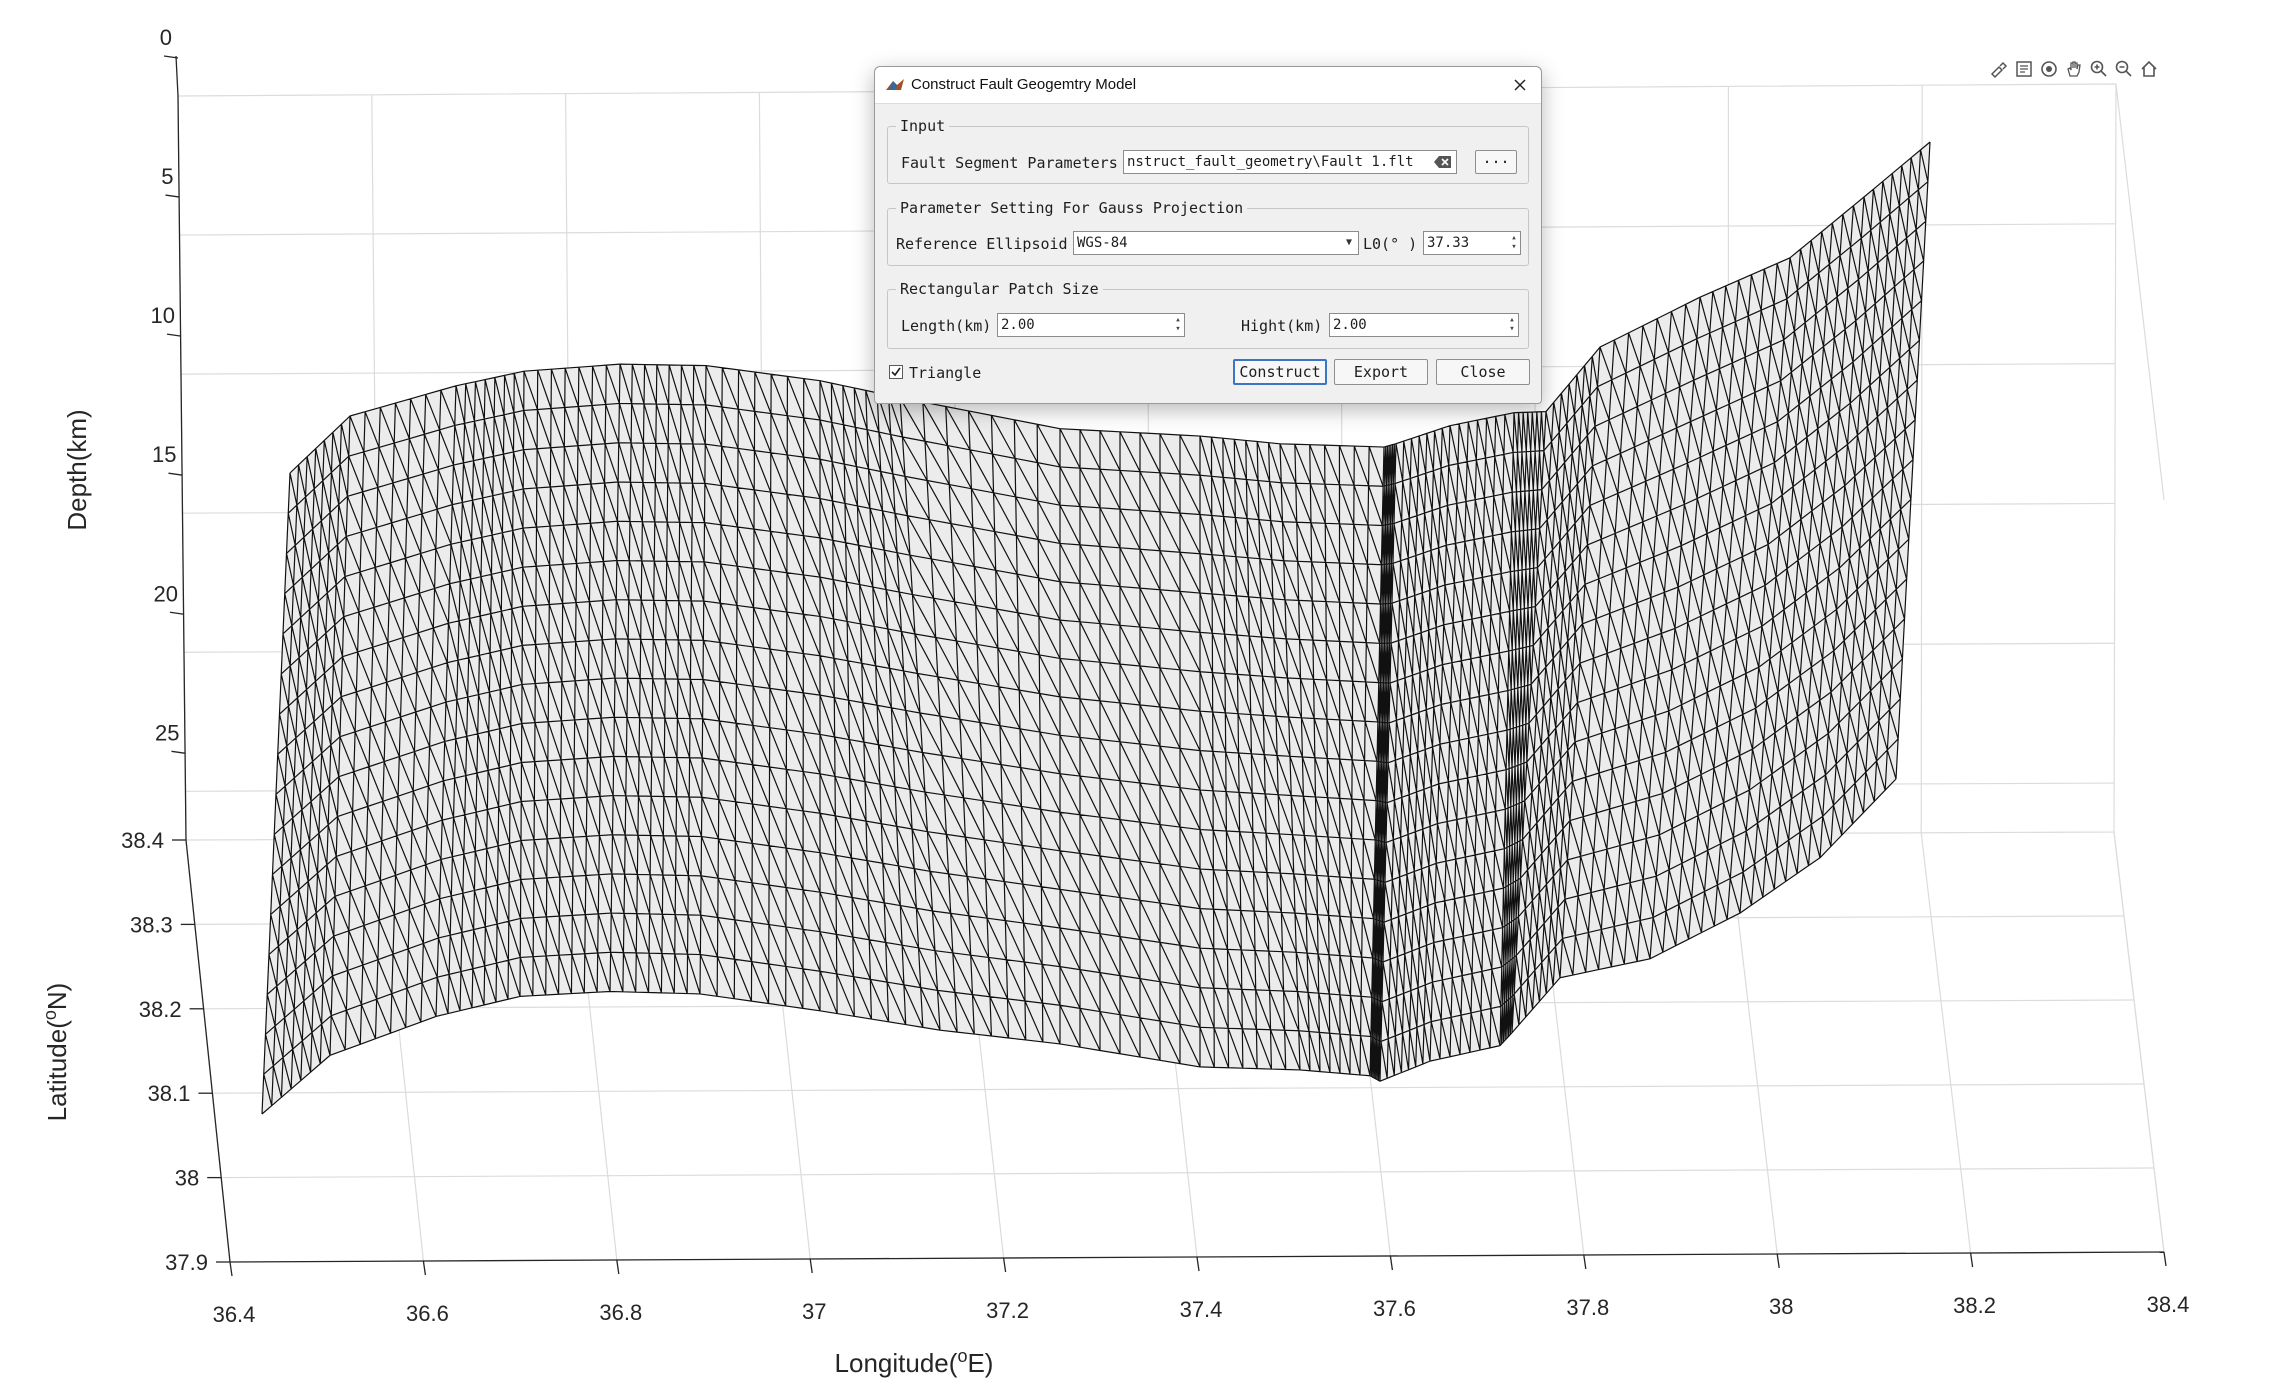  Describe the element at coordinates (999, 289) in the screenshot. I see `patch-group-legend: Rectangular Patch Size` at that location.